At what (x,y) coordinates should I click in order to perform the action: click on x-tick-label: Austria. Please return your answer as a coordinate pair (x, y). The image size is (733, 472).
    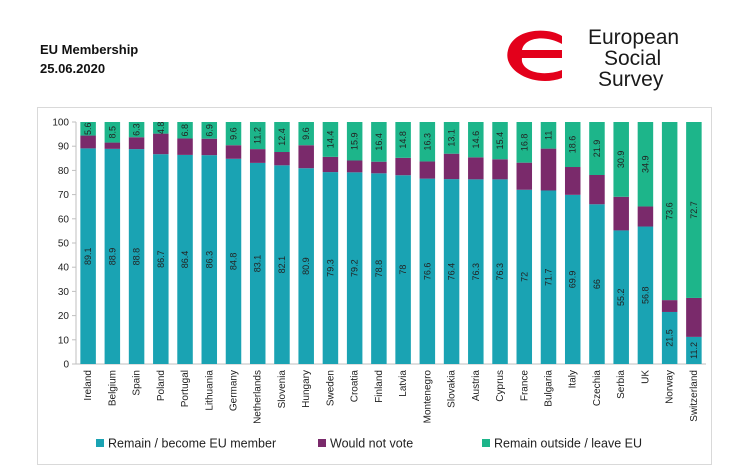
    Looking at the image, I should click on (476, 386).